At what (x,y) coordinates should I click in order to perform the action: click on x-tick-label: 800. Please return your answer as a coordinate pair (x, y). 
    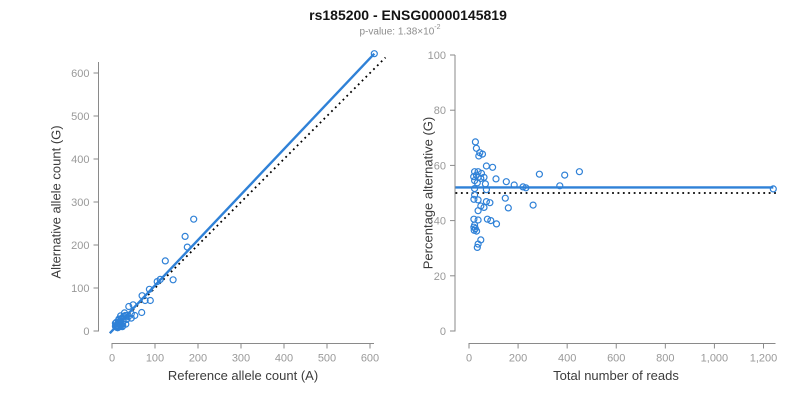
    Looking at the image, I should click on (665, 359).